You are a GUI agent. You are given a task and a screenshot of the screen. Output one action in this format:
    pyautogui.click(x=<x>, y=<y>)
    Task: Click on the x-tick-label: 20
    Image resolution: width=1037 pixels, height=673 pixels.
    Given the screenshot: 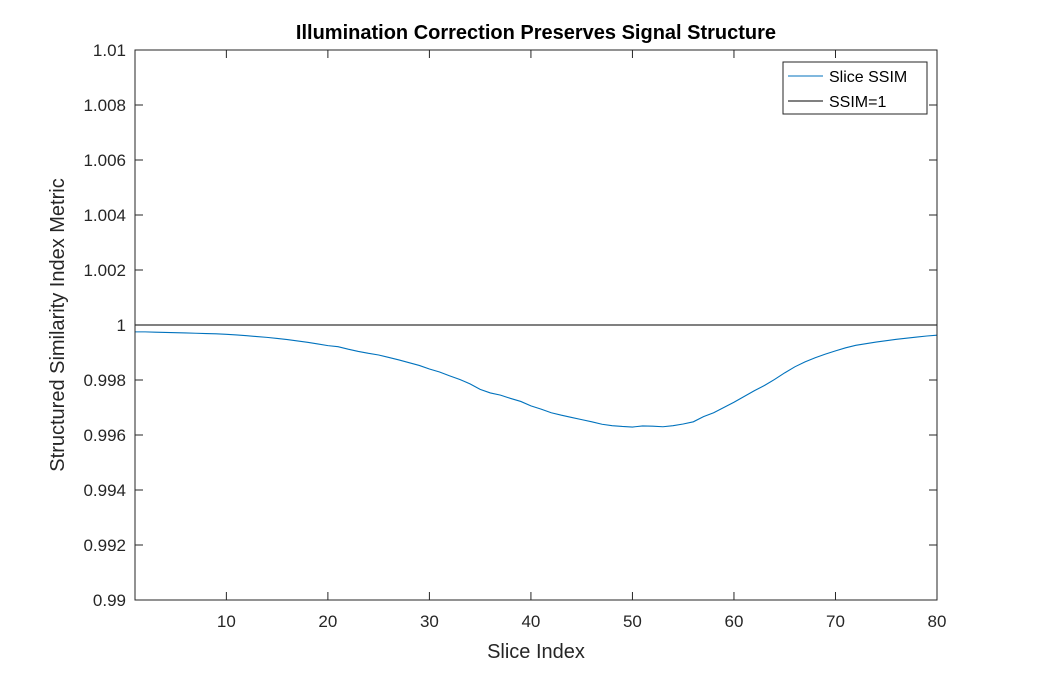 What is the action you would take?
    pyautogui.click(x=327, y=621)
    